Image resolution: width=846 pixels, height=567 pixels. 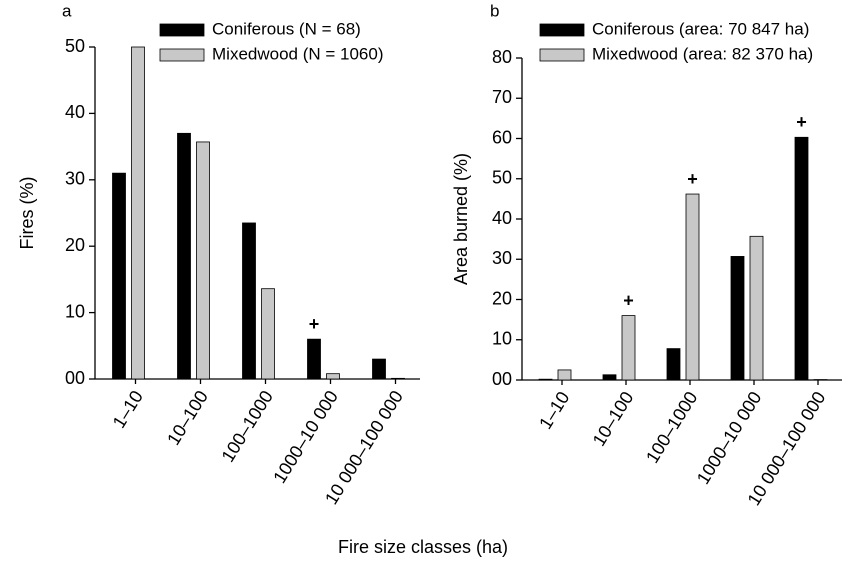 I want to click on legend-label: Coniferous (N = 68), so click(x=286, y=28).